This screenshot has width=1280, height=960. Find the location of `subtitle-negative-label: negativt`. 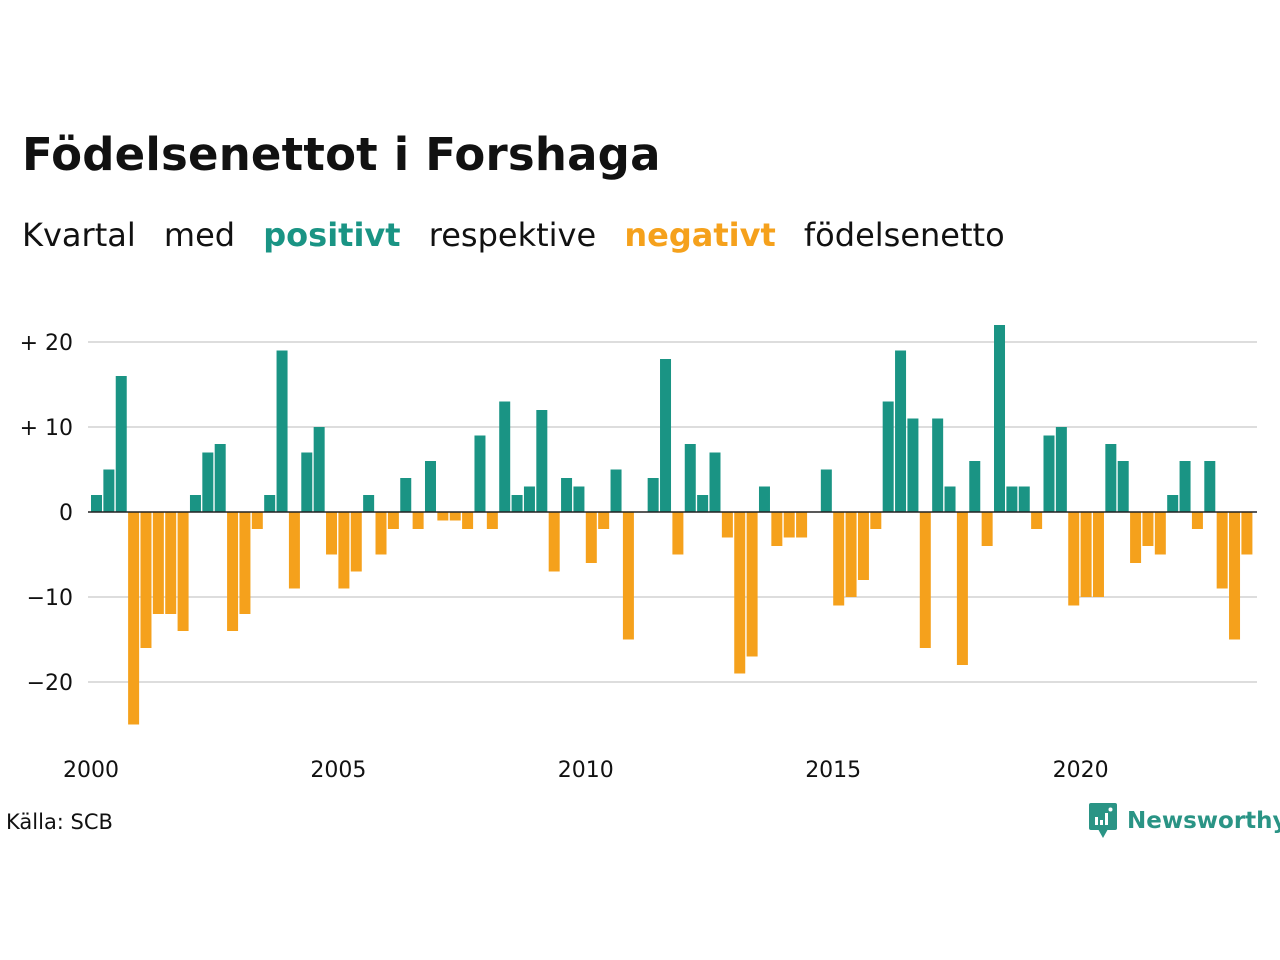

subtitle-negative-label: negativt is located at coordinates (700, 235).